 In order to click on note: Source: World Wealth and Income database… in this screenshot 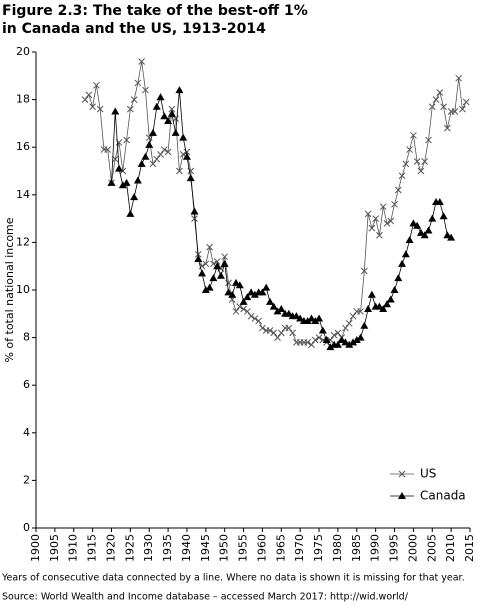, I will do `click(205, 597)`.